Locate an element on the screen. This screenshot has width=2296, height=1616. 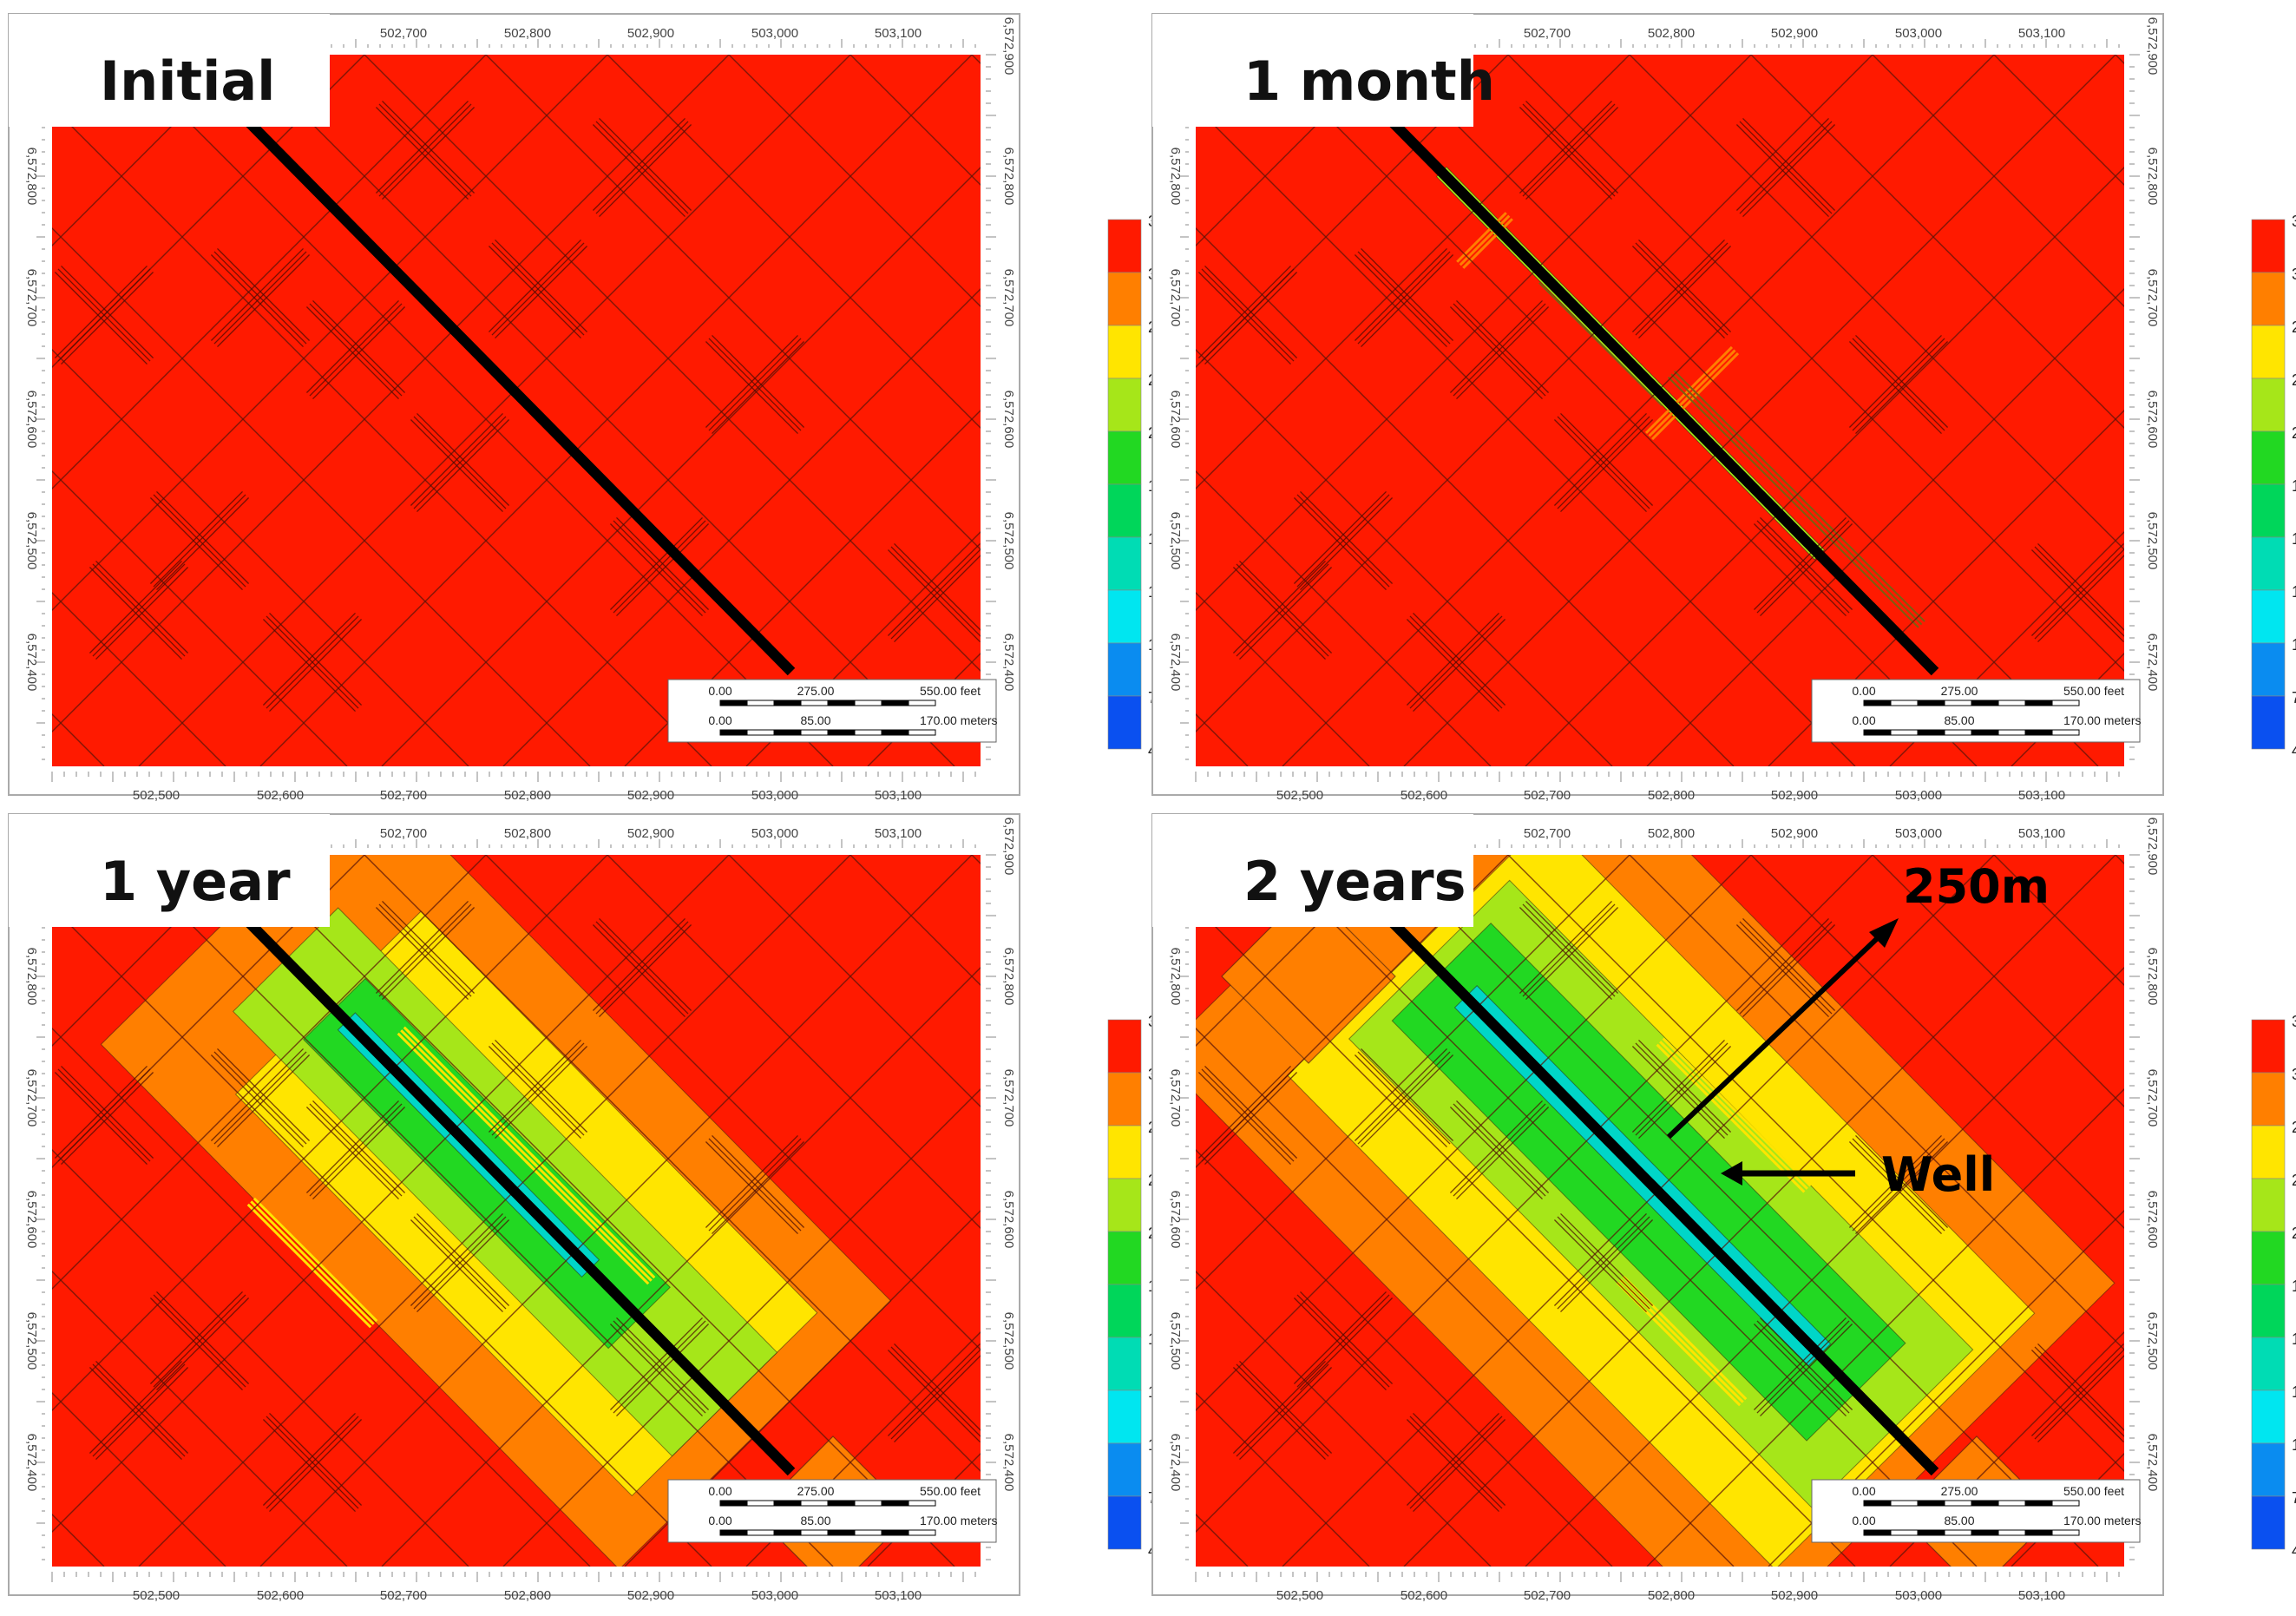
colorbar-label: 30,140 is located at coordinates (2294, 1074).